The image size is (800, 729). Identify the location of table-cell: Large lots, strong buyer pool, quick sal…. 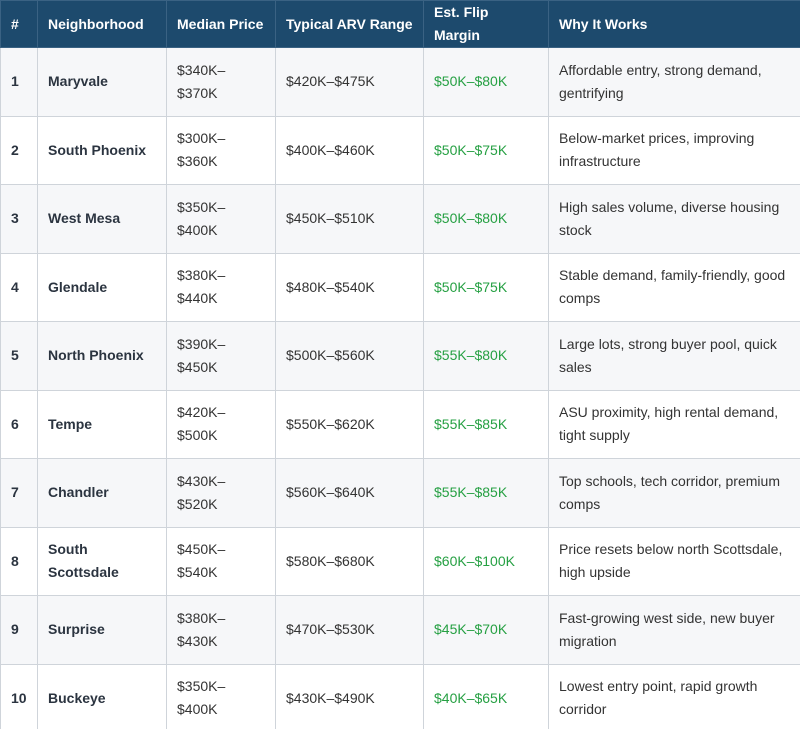
(674, 356).